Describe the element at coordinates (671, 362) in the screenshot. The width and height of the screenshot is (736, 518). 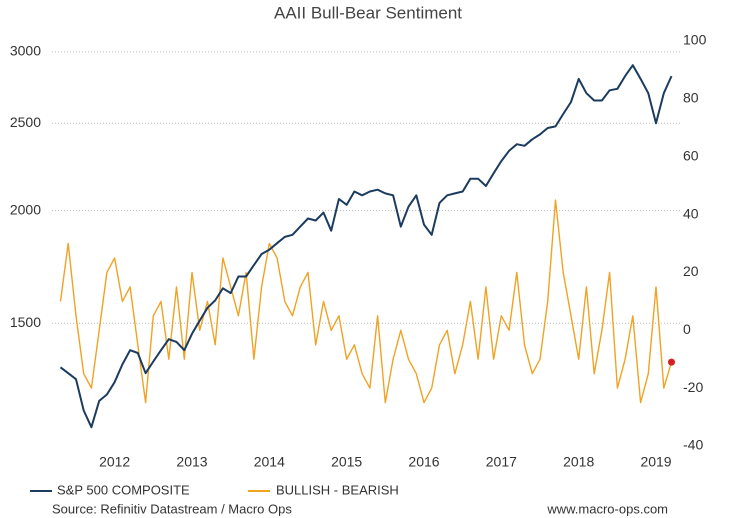
I see `last-point` at that location.